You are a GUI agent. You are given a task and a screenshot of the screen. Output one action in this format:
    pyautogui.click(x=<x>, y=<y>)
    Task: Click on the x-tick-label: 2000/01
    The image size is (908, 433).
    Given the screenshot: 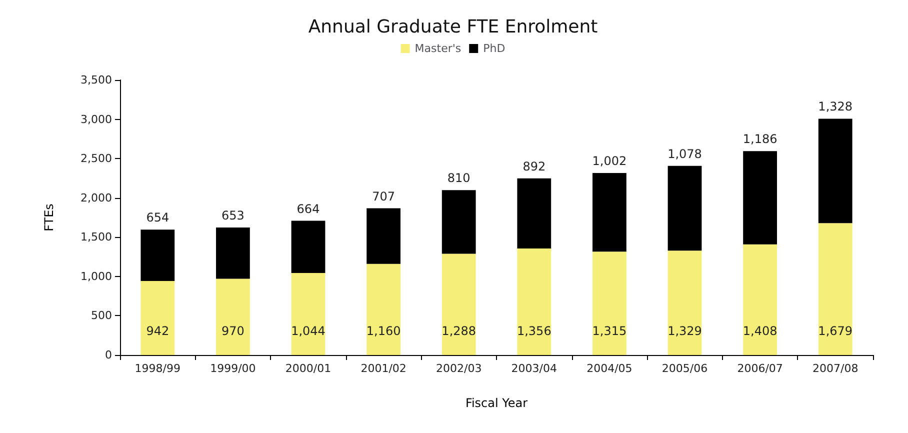 What is the action you would take?
    pyautogui.click(x=308, y=368)
    